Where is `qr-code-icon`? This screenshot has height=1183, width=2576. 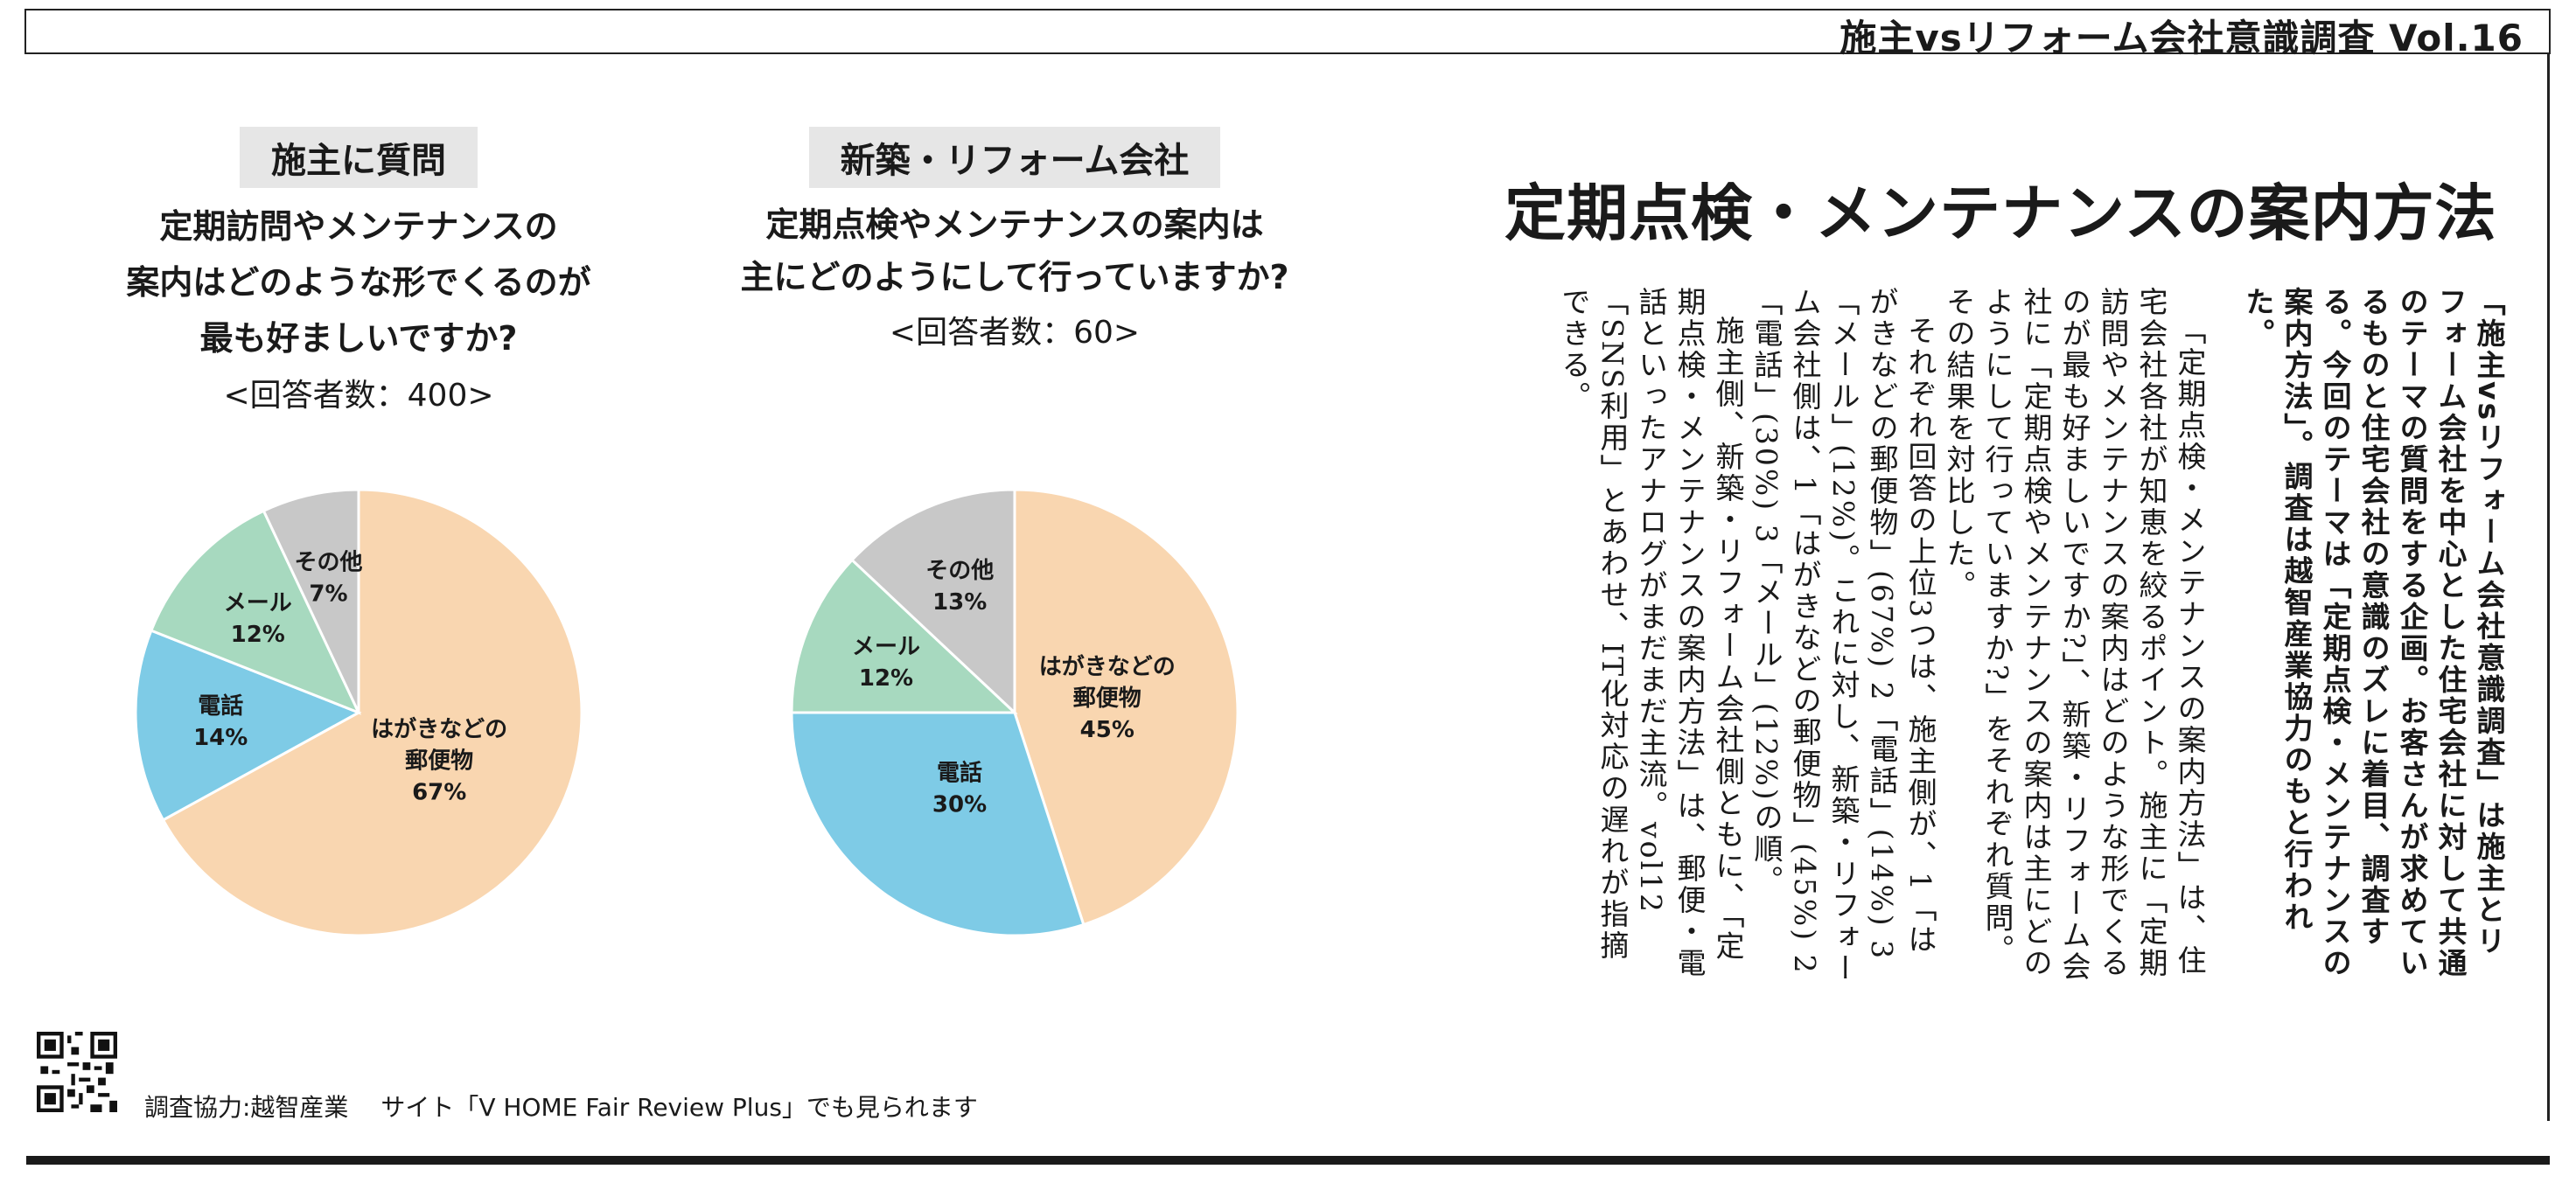
qr-code-icon is located at coordinates (77, 1072).